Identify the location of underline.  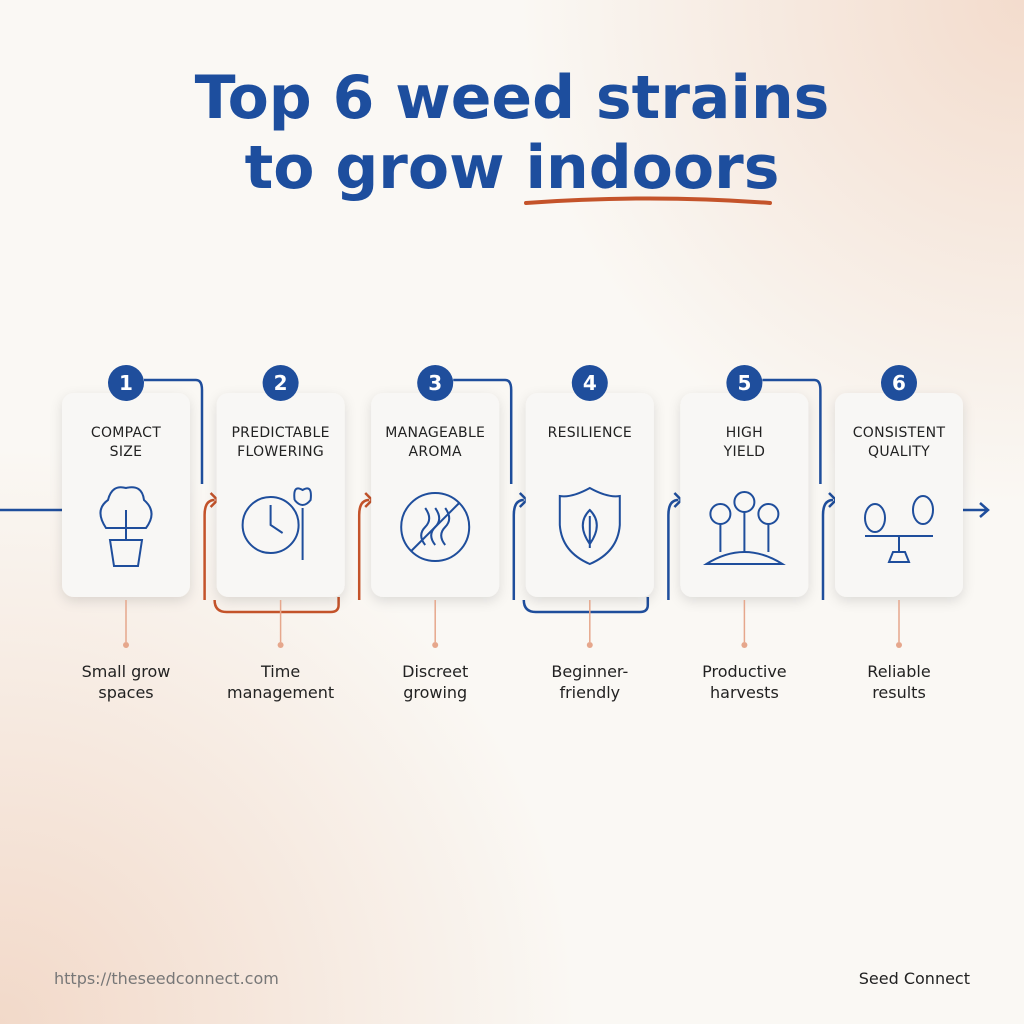
(648, 200).